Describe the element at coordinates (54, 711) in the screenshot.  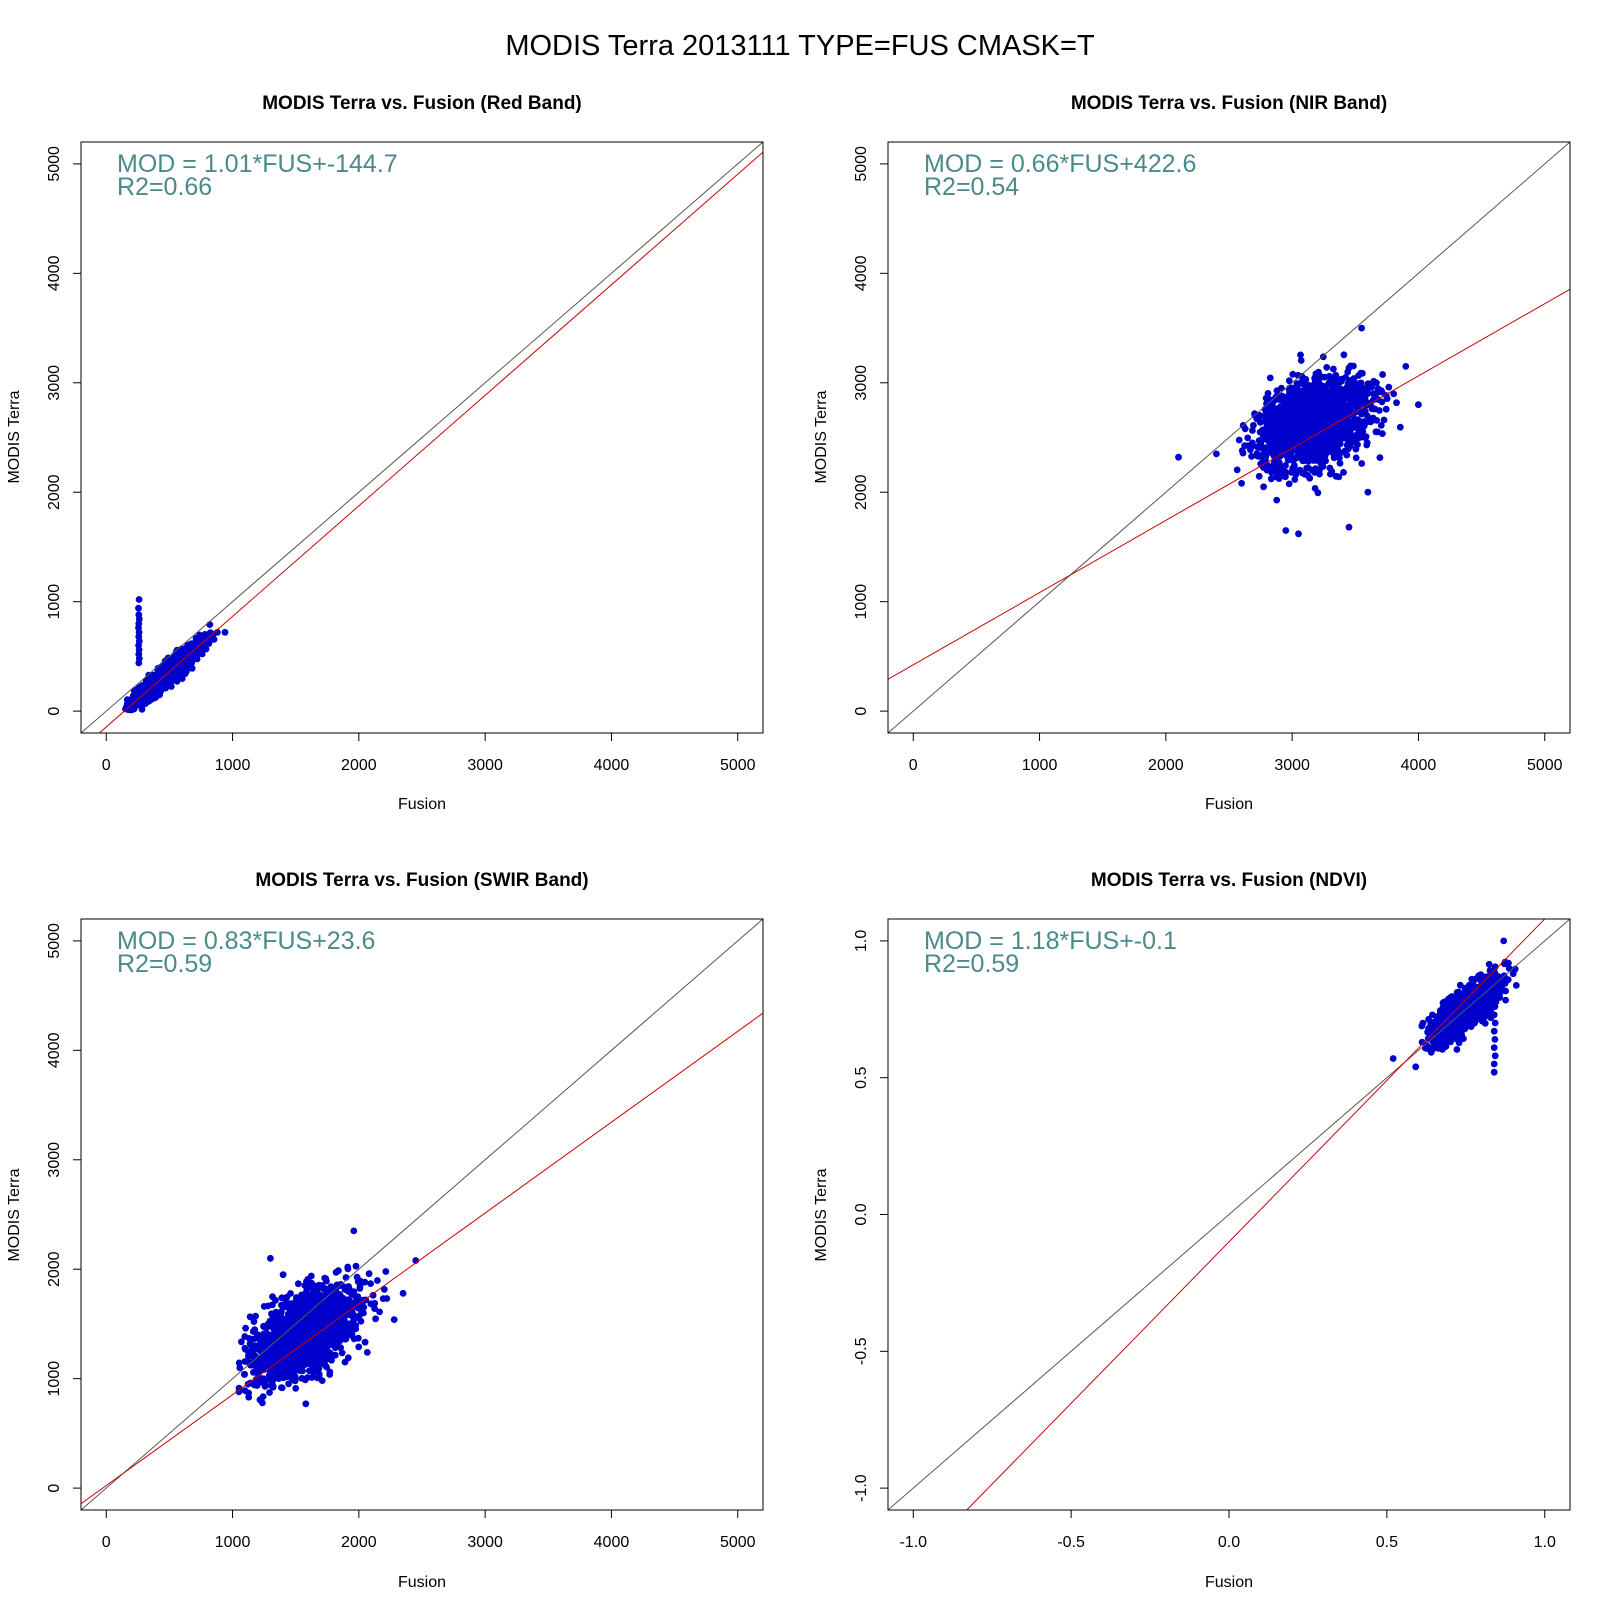
I see `y-tick-label: 0` at that location.